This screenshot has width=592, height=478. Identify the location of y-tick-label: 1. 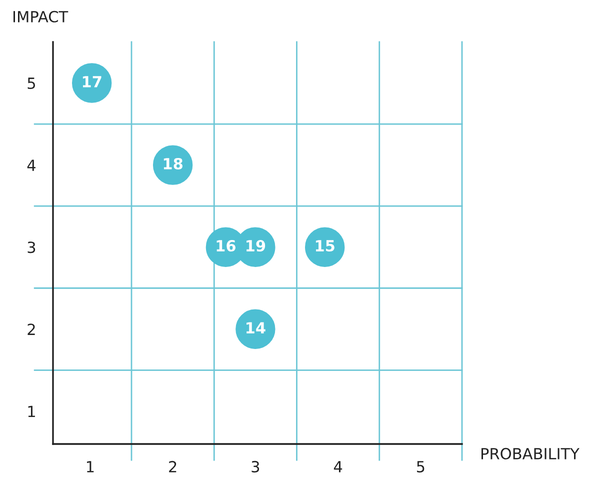
(31, 411).